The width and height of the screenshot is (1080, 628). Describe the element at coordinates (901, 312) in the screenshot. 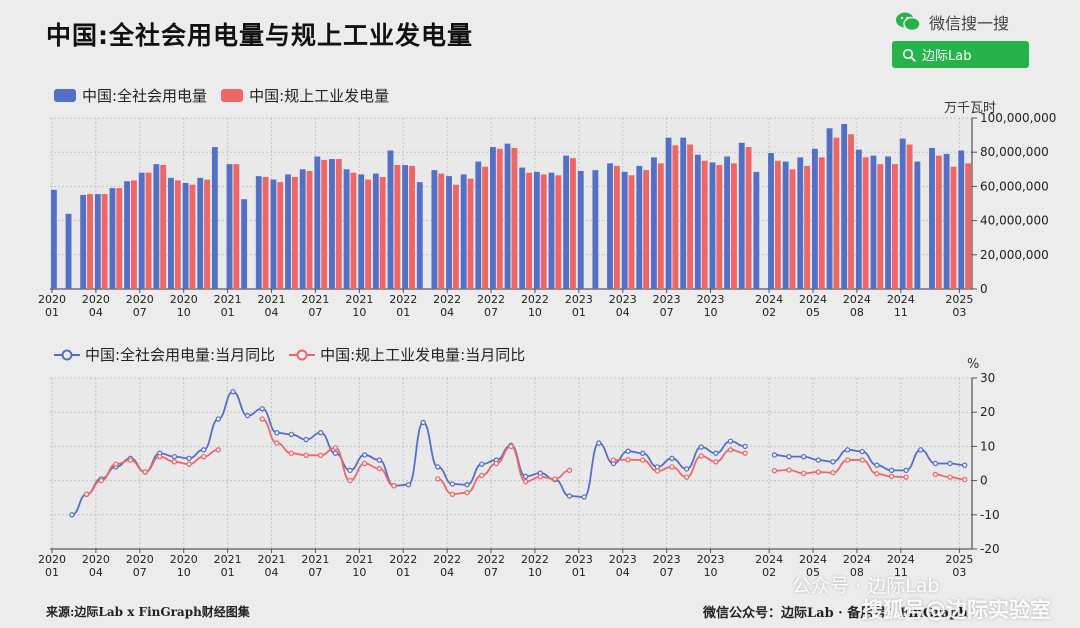

I see `bar-x-tick-month: 11` at that location.